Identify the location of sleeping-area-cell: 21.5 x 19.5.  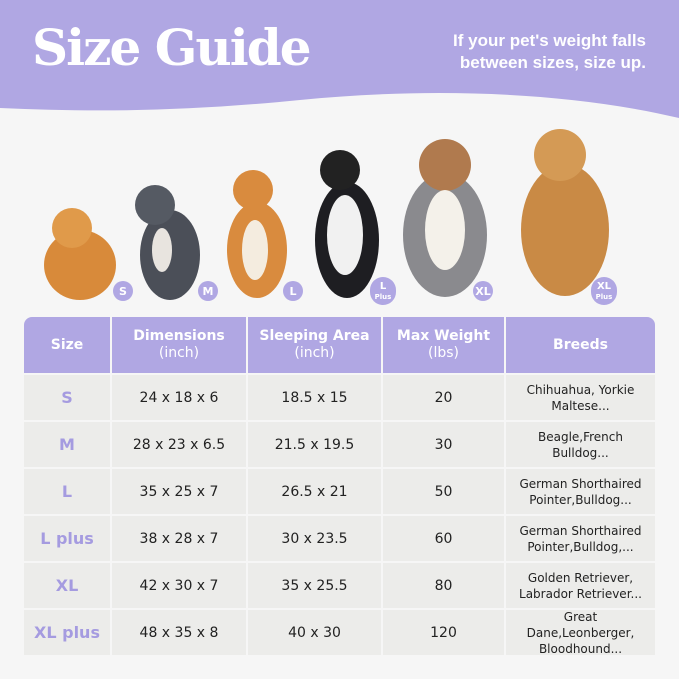
(314, 444).